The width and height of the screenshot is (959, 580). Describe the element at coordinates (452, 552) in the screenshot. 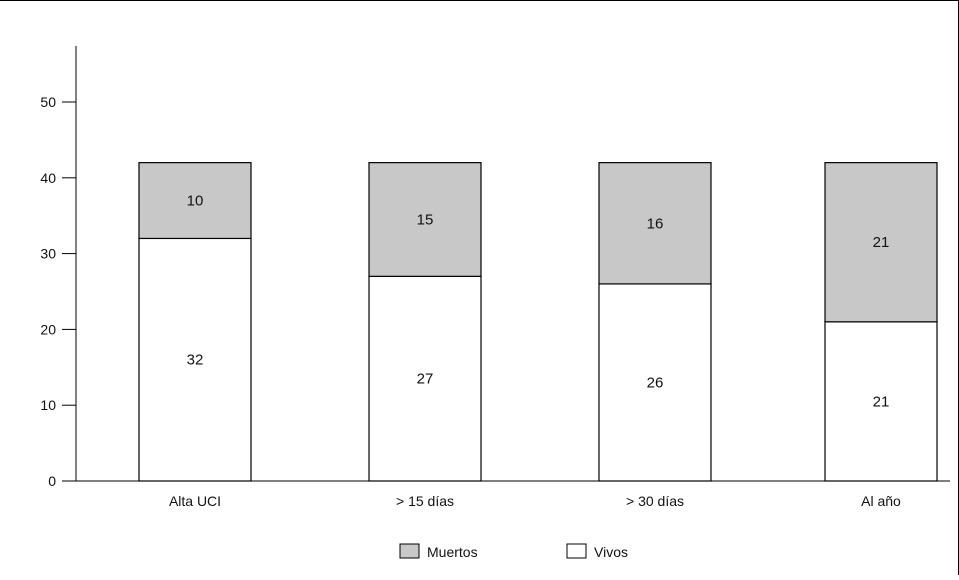

I see `legend-label: Muertos` at that location.